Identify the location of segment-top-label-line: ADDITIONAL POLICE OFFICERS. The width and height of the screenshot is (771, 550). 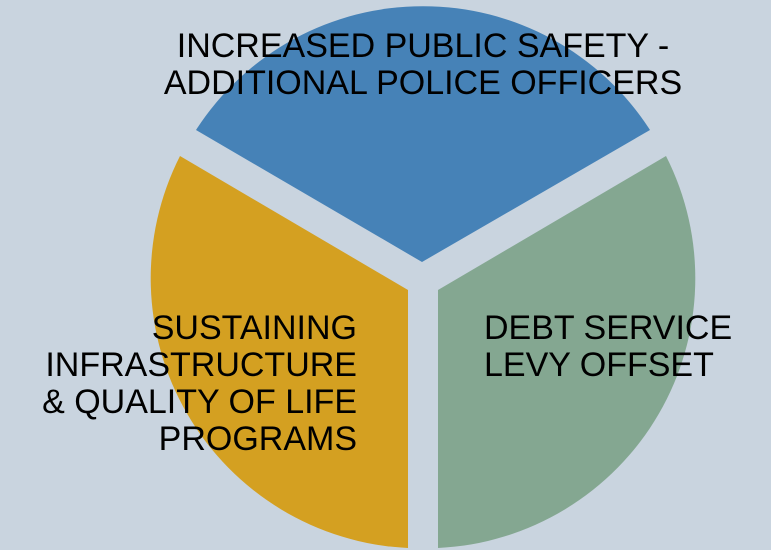
(423, 83).